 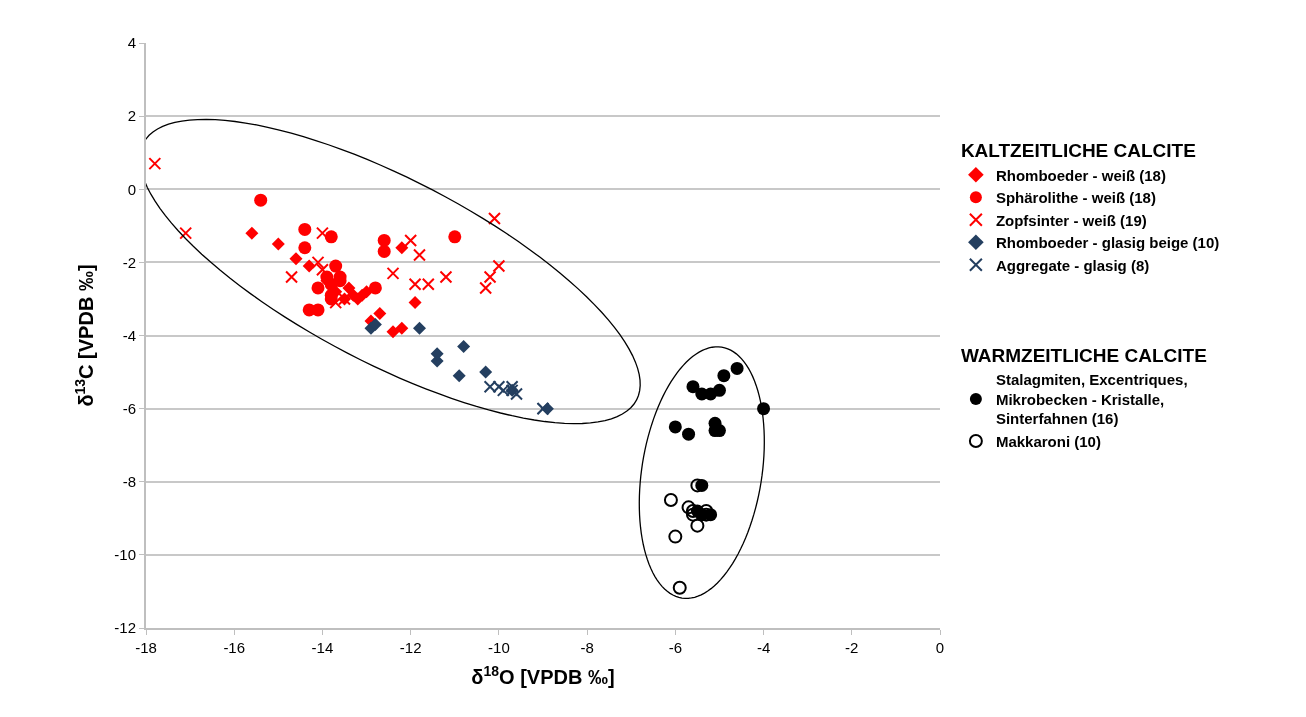 I want to click on x-tick-label: -14, so click(x=322, y=647).